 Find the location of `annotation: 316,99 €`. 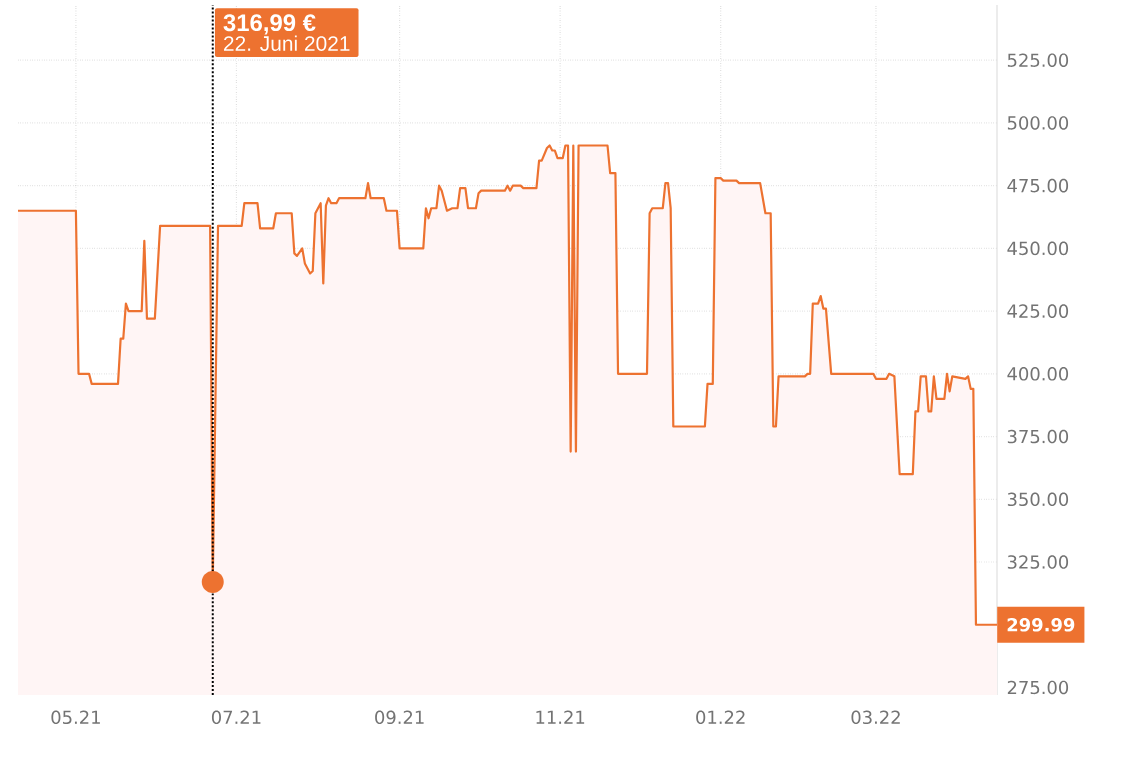

annotation: 316,99 € is located at coordinates (269, 24).